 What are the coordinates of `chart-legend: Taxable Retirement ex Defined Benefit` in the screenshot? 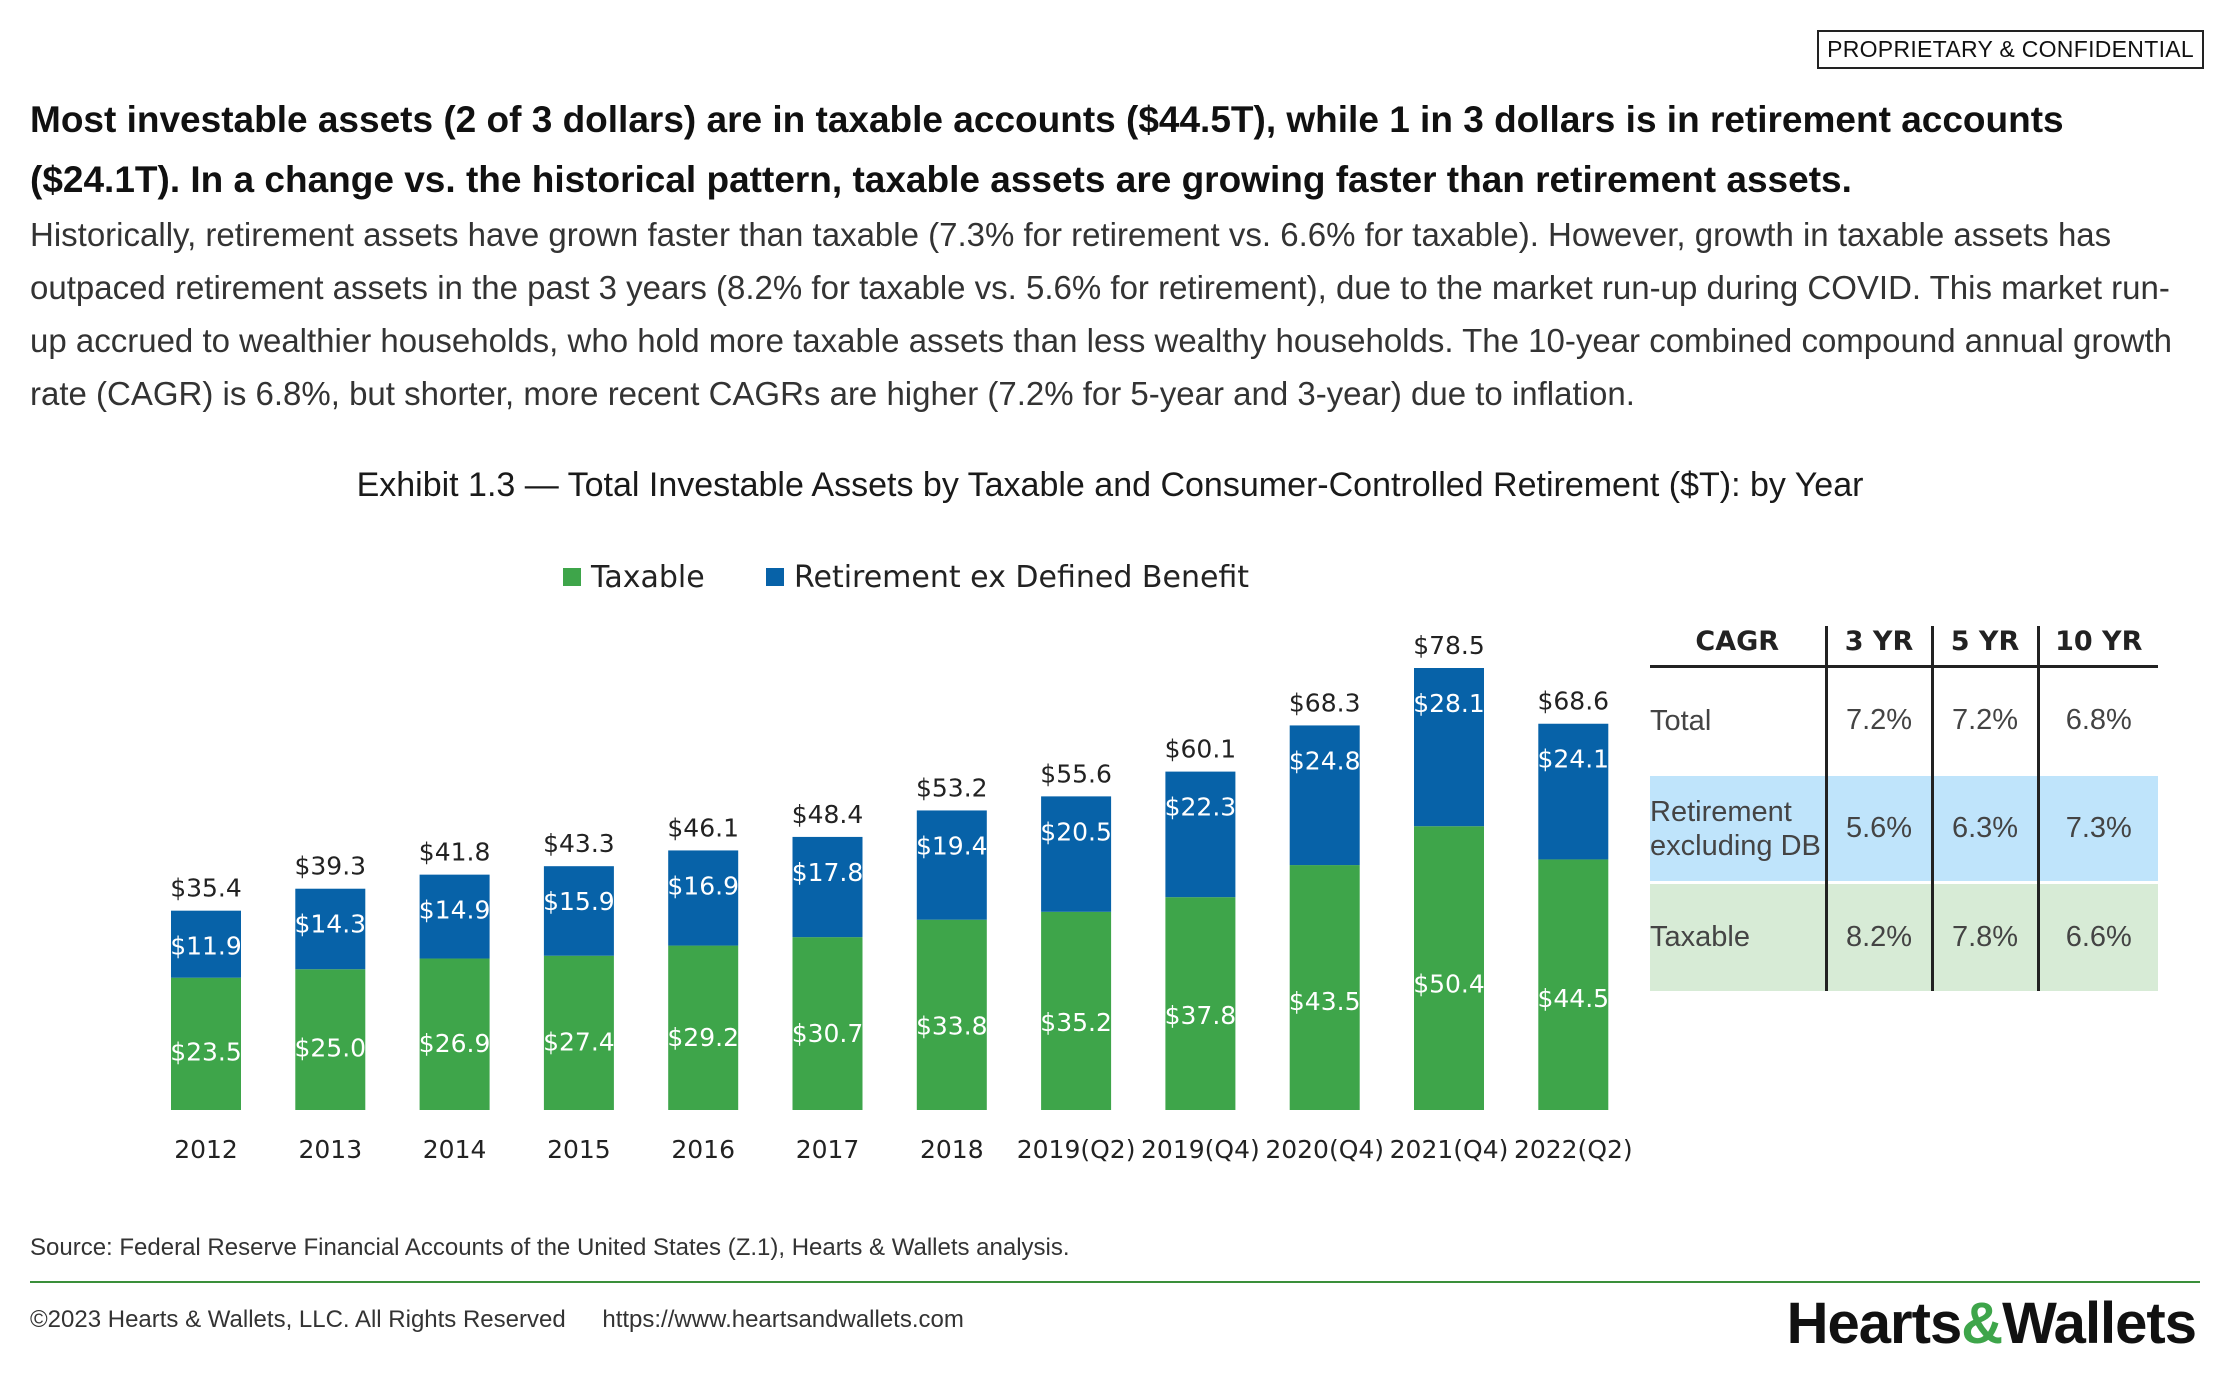 It's located at (906, 577).